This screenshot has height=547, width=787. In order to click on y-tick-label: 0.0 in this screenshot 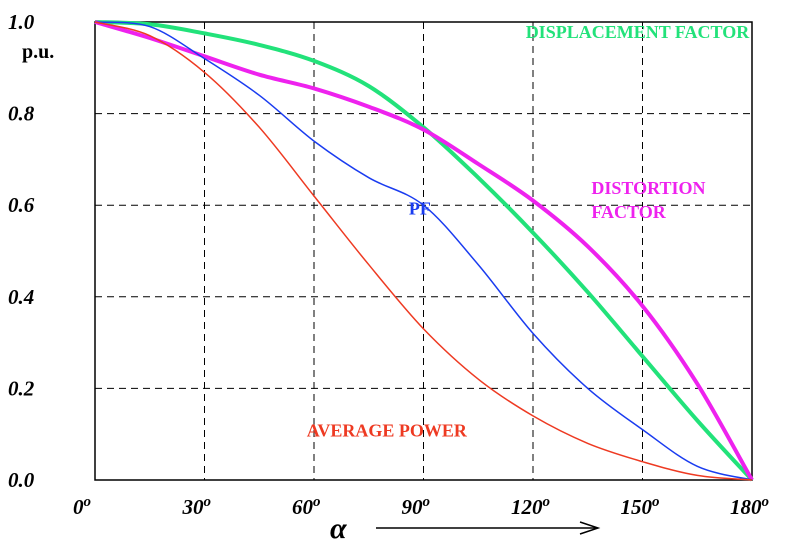, I will do `click(21, 480)`.